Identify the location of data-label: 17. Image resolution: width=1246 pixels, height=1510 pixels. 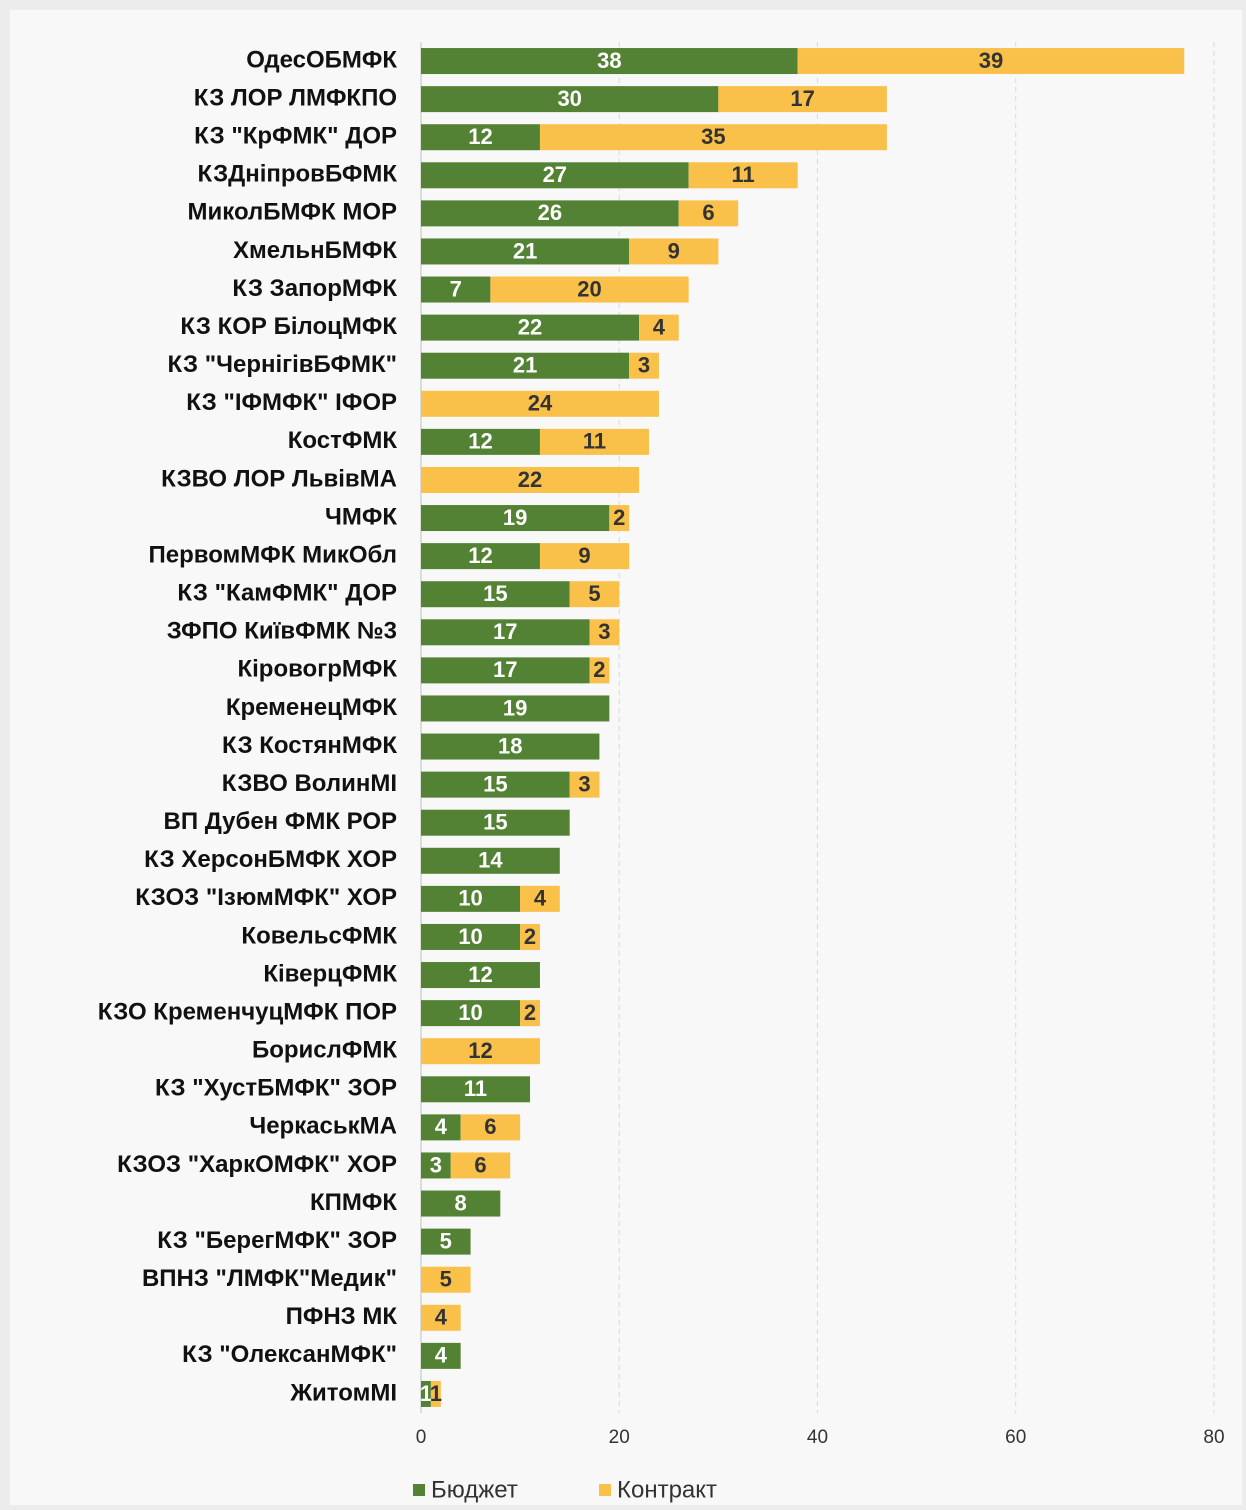
(802, 98).